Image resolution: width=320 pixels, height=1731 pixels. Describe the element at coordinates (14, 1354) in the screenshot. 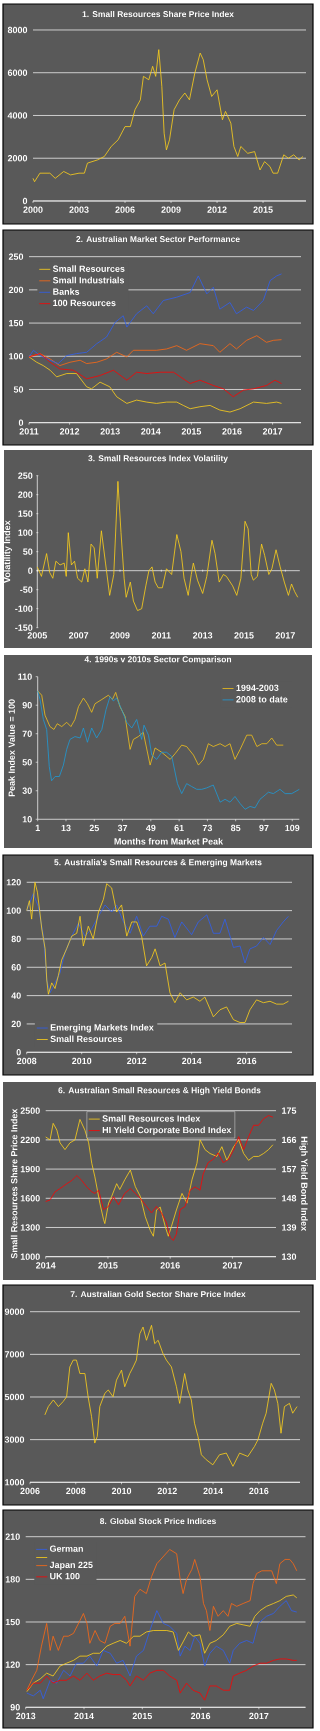

I see `y-tick-label: 7000` at that location.